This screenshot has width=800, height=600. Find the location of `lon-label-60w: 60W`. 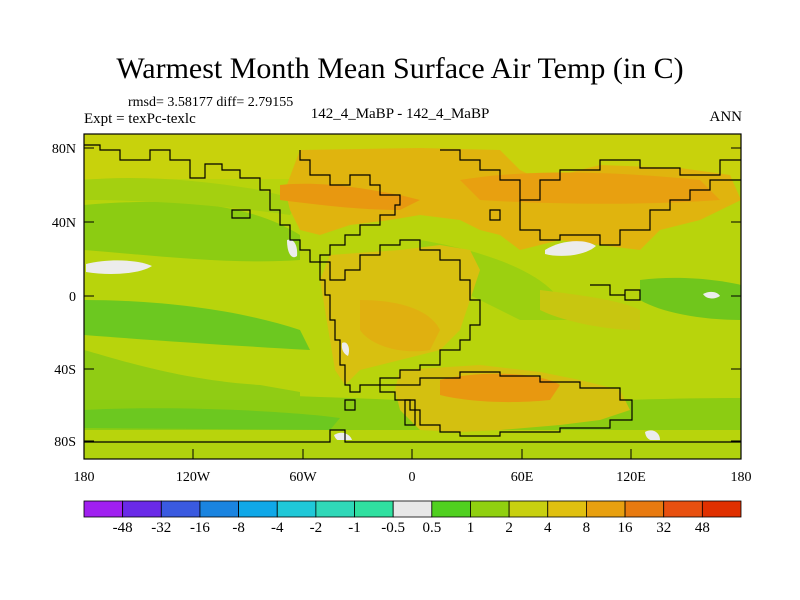

lon-label-60w: 60W is located at coordinates (303, 477).